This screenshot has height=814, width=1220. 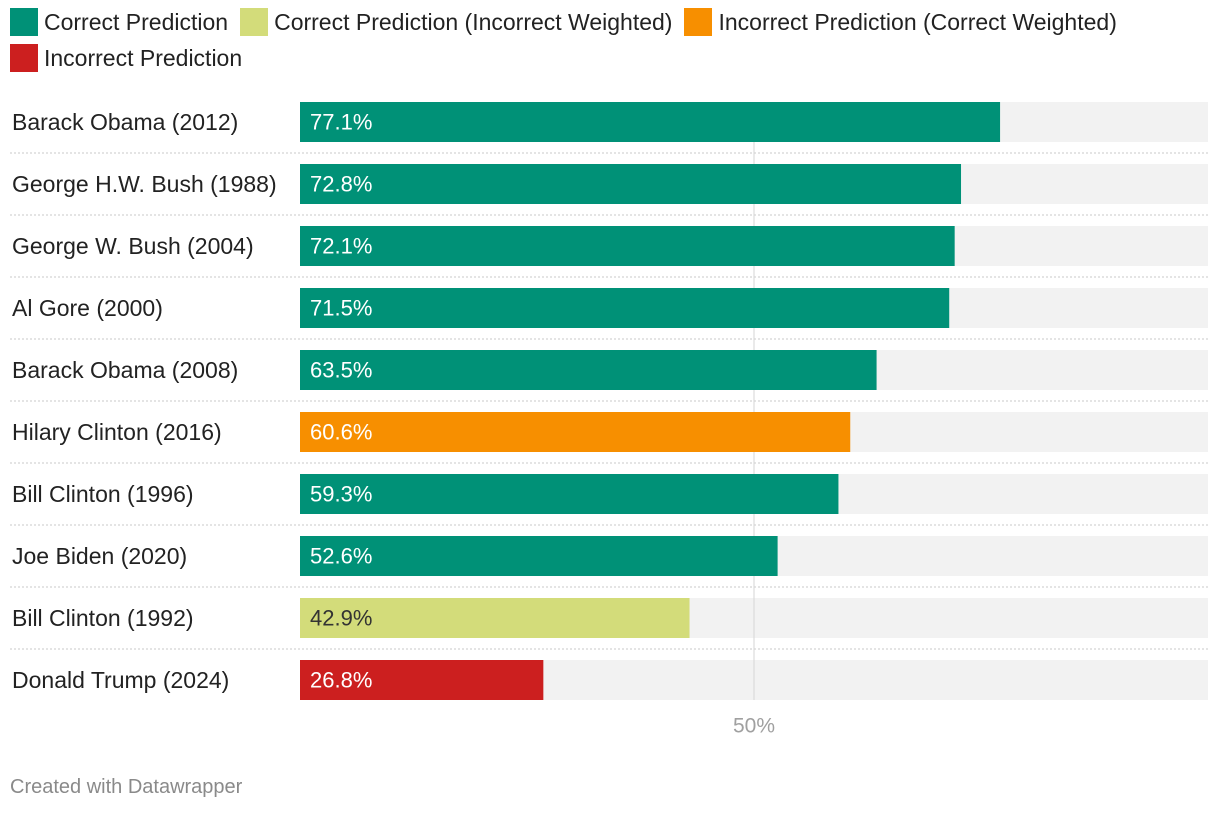 I want to click on category-label: Bill Clinton (1992), so click(x=103, y=618).